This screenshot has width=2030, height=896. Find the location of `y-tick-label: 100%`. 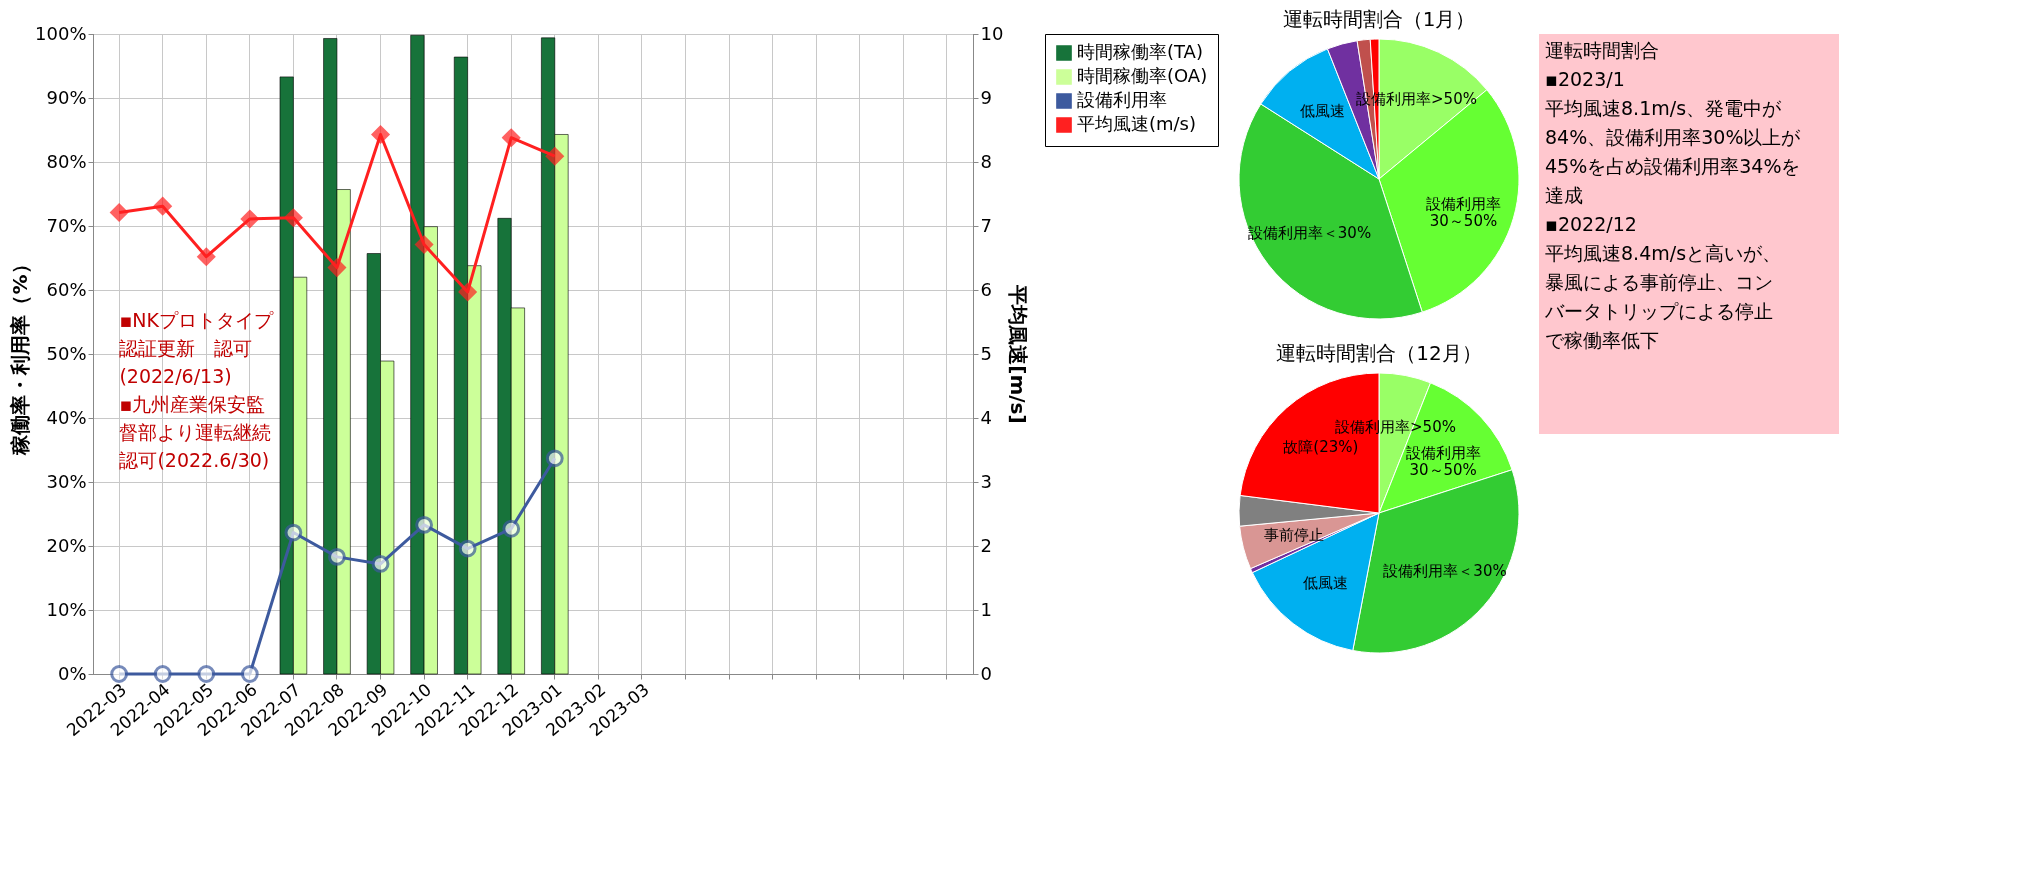

y-tick-label: 100% is located at coordinates (61, 33).